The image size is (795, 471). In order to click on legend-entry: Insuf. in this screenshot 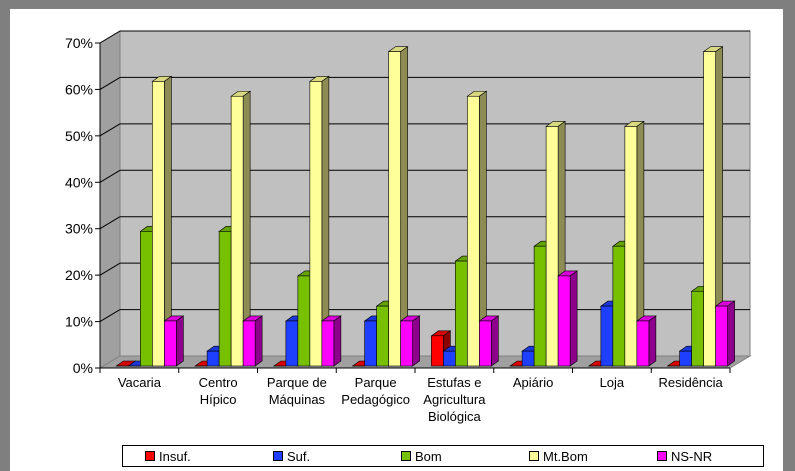, I will do `click(187, 456)`.